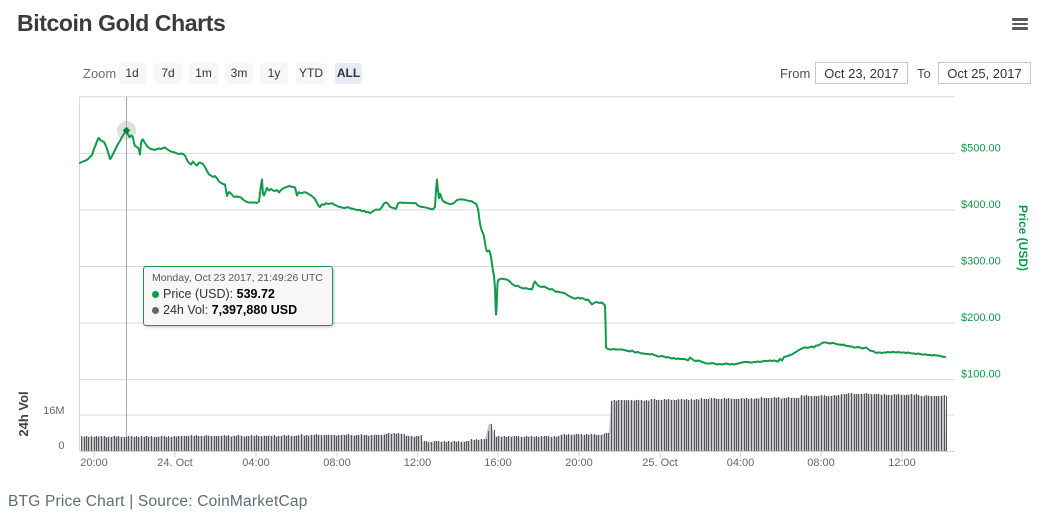  Describe the element at coordinates (1023, 238) in the screenshot. I see `svg-text: Price (USD)` at that location.